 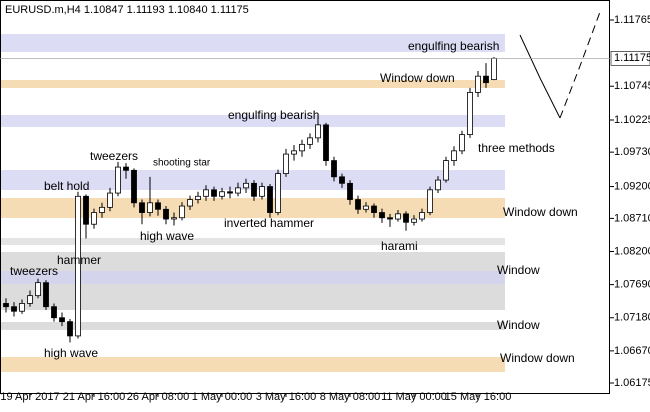 What do you see at coordinates (632, 251) in the screenshot?
I see `y-tick-label: 1.08200` at bounding box center [632, 251].